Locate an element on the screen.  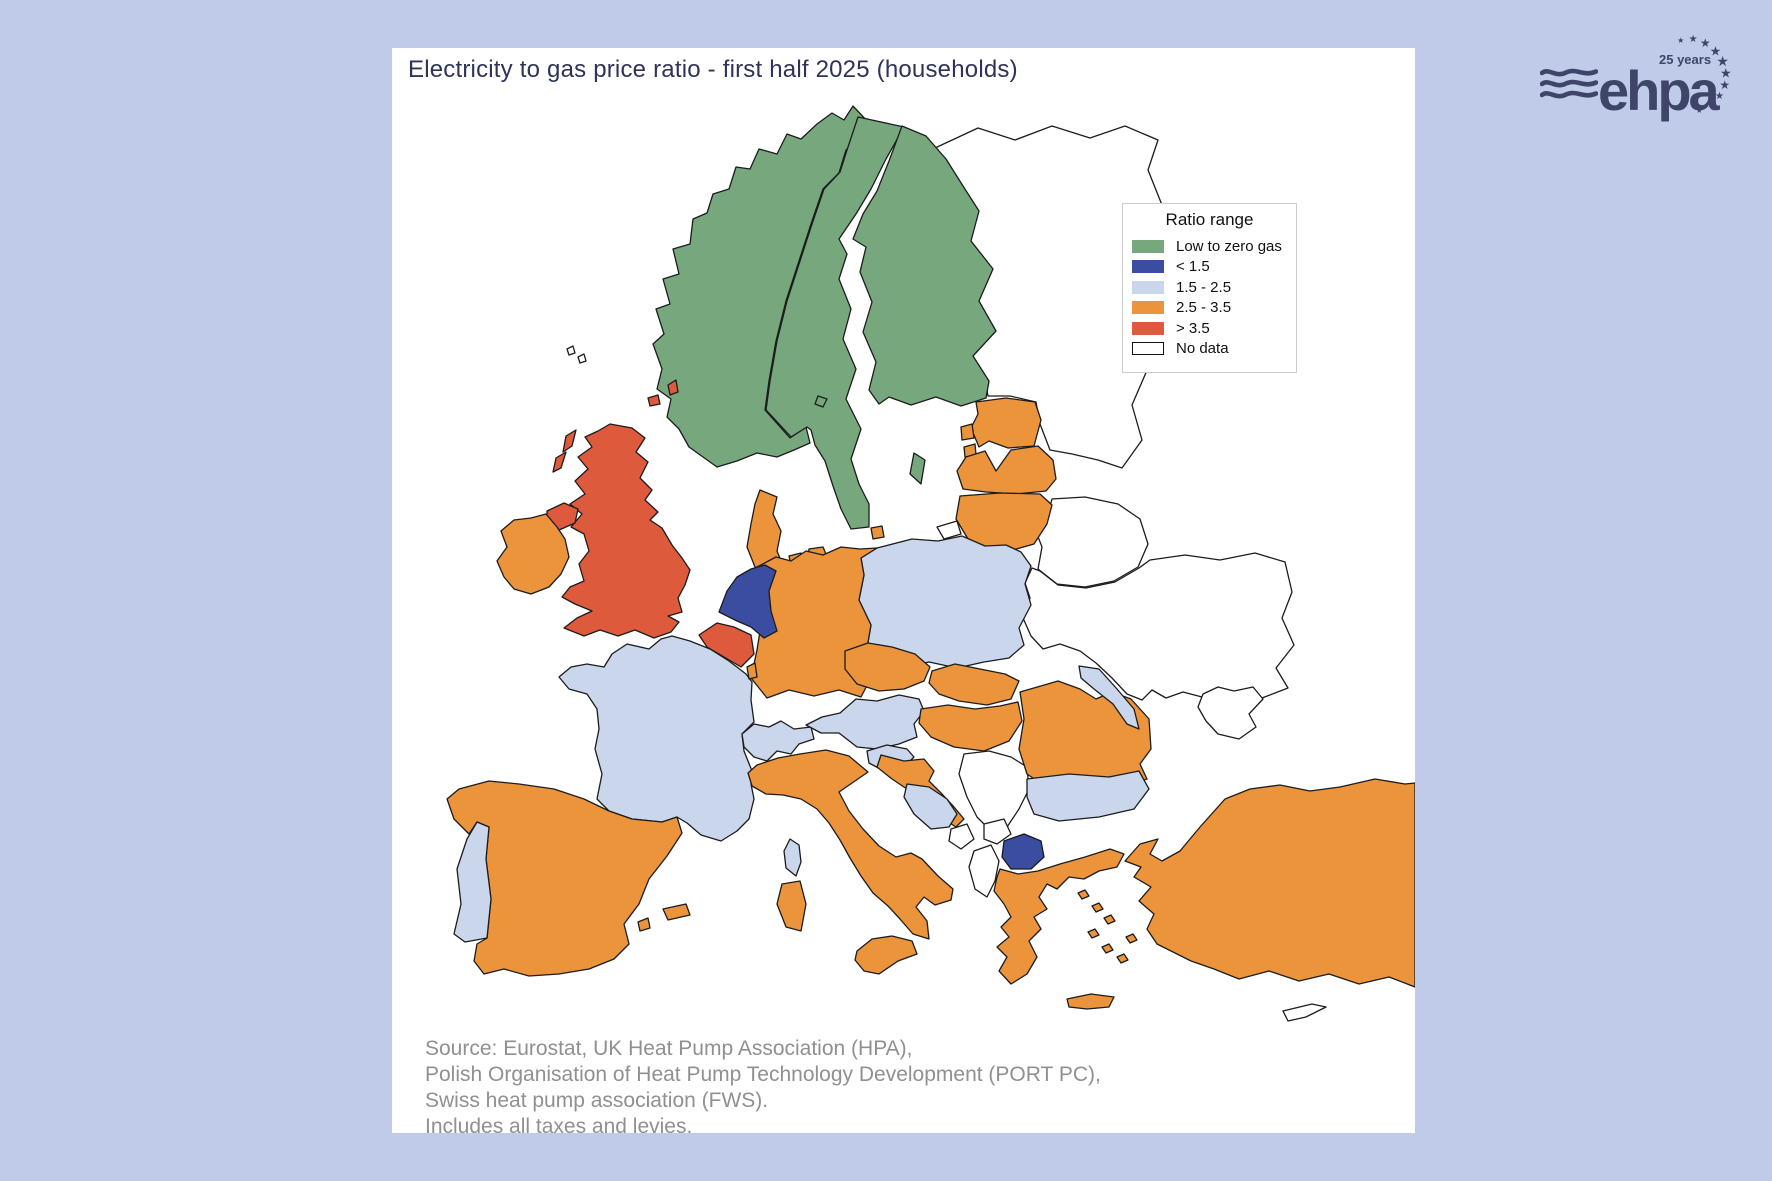
country-switzerland is located at coordinates (778, 741).